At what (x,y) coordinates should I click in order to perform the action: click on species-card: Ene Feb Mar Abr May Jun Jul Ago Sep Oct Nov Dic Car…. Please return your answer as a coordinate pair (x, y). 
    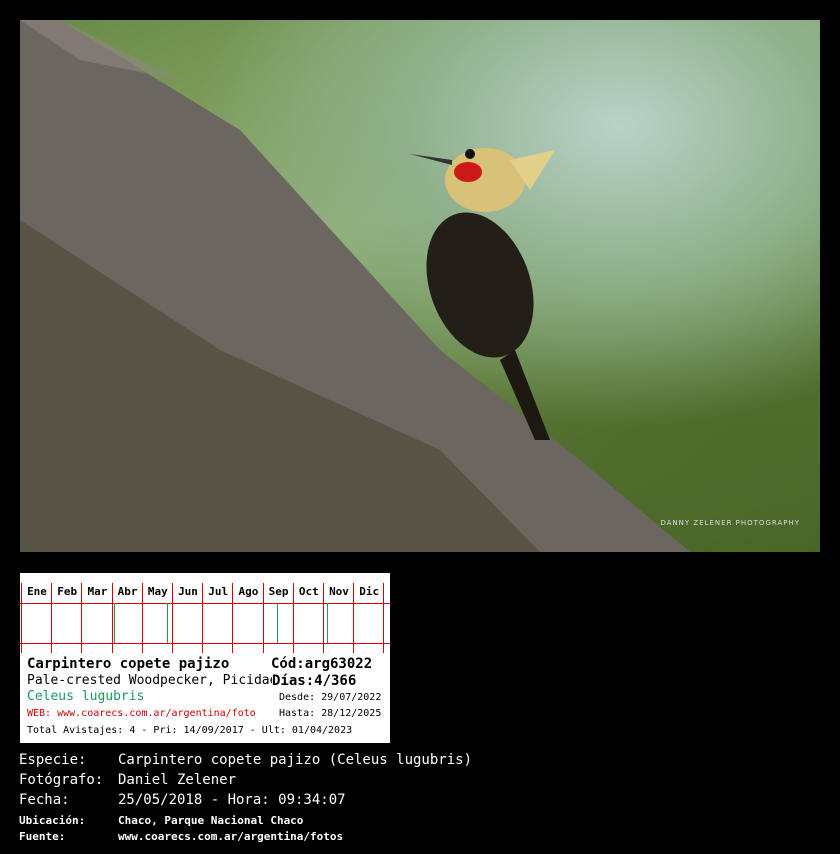
    Looking at the image, I should click on (205, 658).